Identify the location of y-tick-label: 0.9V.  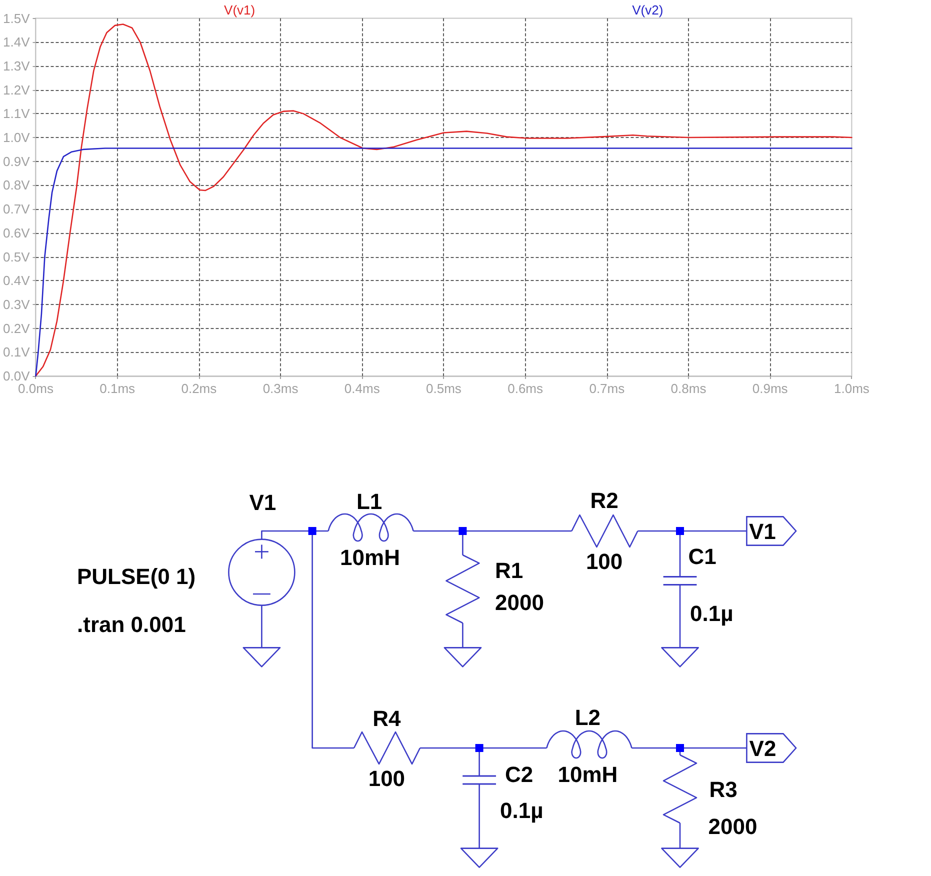
(16, 161).